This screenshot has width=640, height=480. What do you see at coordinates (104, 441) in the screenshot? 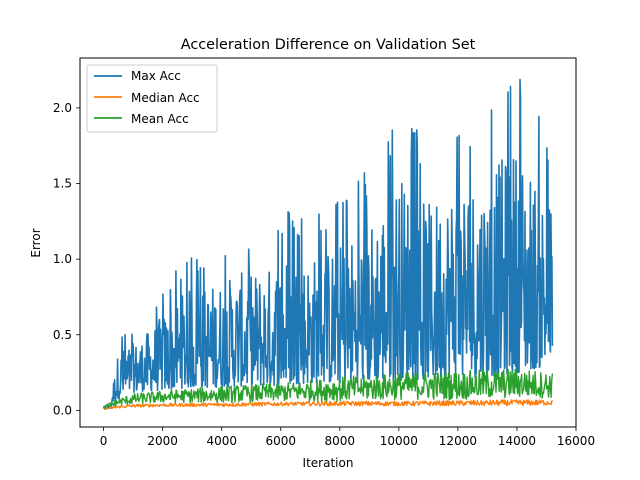
I see `x-tick-label: 0` at bounding box center [104, 441].